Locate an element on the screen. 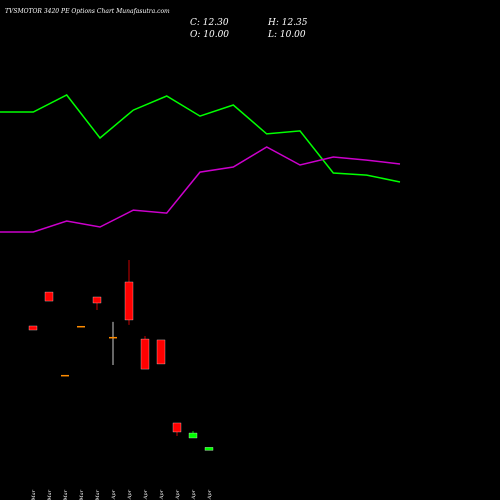 The height and width of the screenshot is (500, 500). stat-low: L: 10.00 is located at coordinates (286, 35).